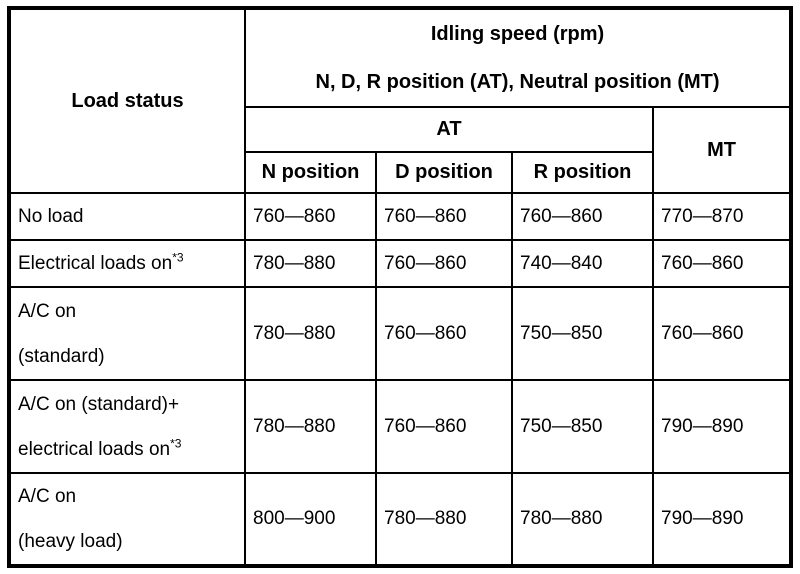  What do you see at coordinates (444, 172) in the screenshot?
I see `d-position-header: D position` at bounding box center [444, 172].